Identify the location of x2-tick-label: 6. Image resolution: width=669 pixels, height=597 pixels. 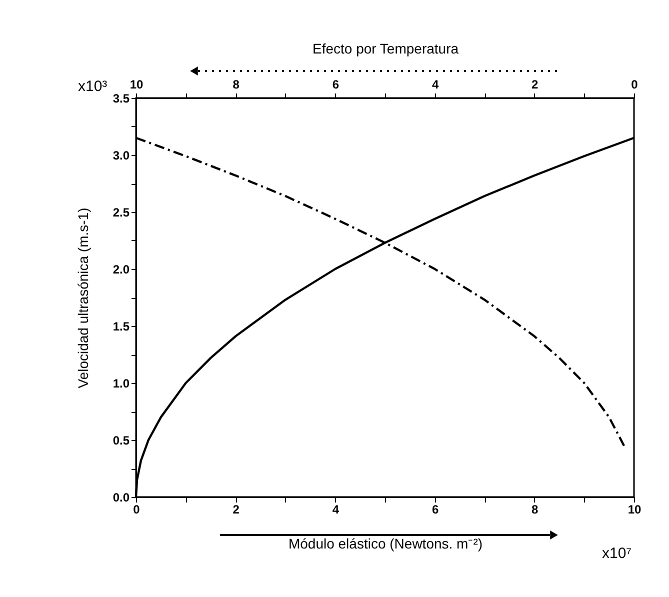
(336, 85).